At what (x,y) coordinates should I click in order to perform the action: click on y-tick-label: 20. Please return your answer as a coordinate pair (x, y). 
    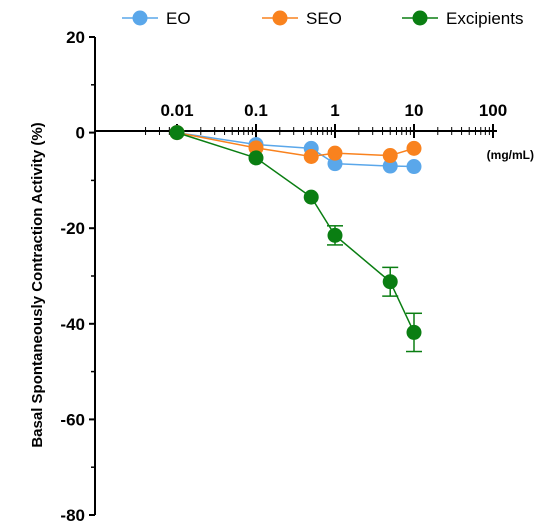
    Looking at the image, I should click on (75, 37).